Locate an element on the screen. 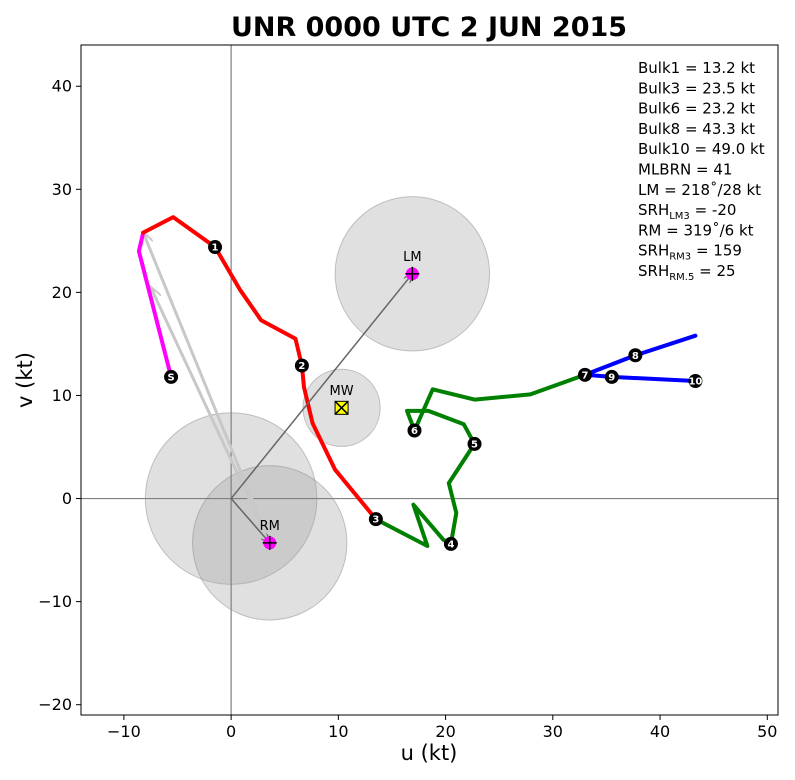 The image size is (795, 780). y-tick-label: 20 is located at coordinates (62, 292).